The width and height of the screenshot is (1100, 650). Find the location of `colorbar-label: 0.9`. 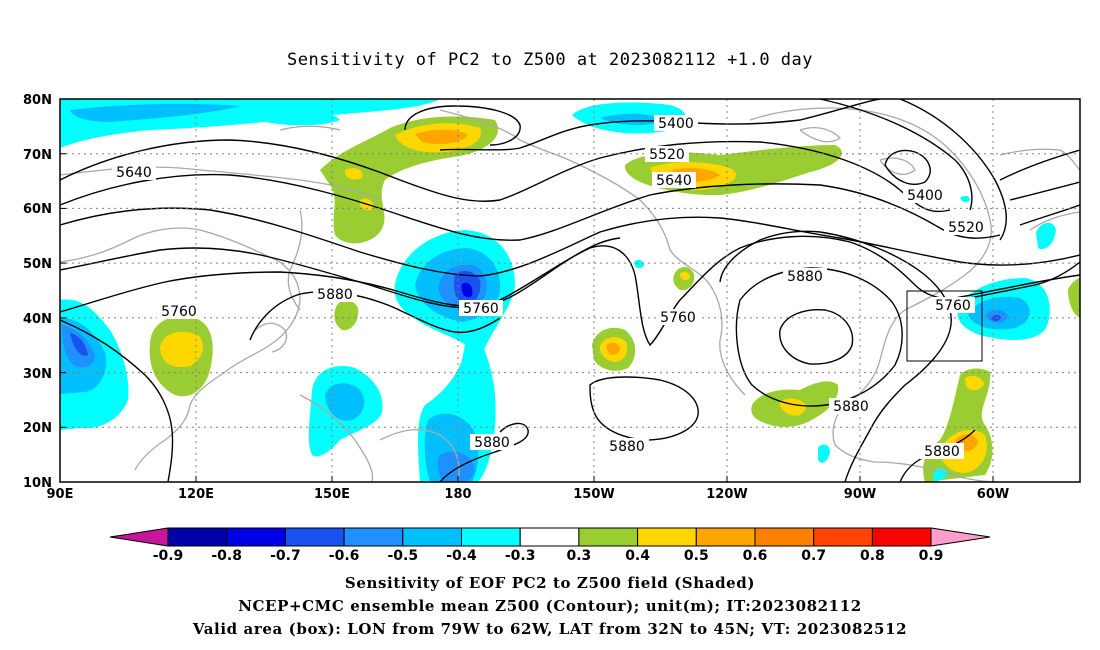

colorbar-label: 0.9 is located at coordinates (931, 556).